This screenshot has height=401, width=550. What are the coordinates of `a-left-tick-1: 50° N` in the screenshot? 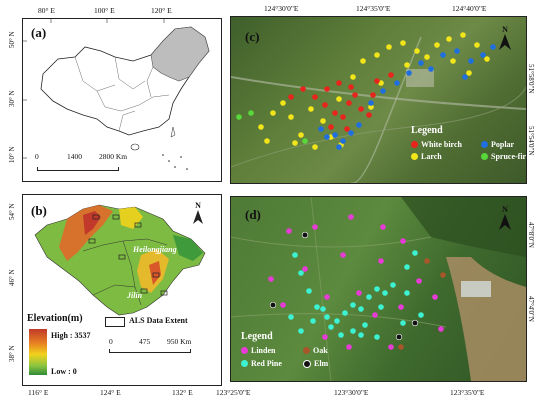 It's located at (12, 39).